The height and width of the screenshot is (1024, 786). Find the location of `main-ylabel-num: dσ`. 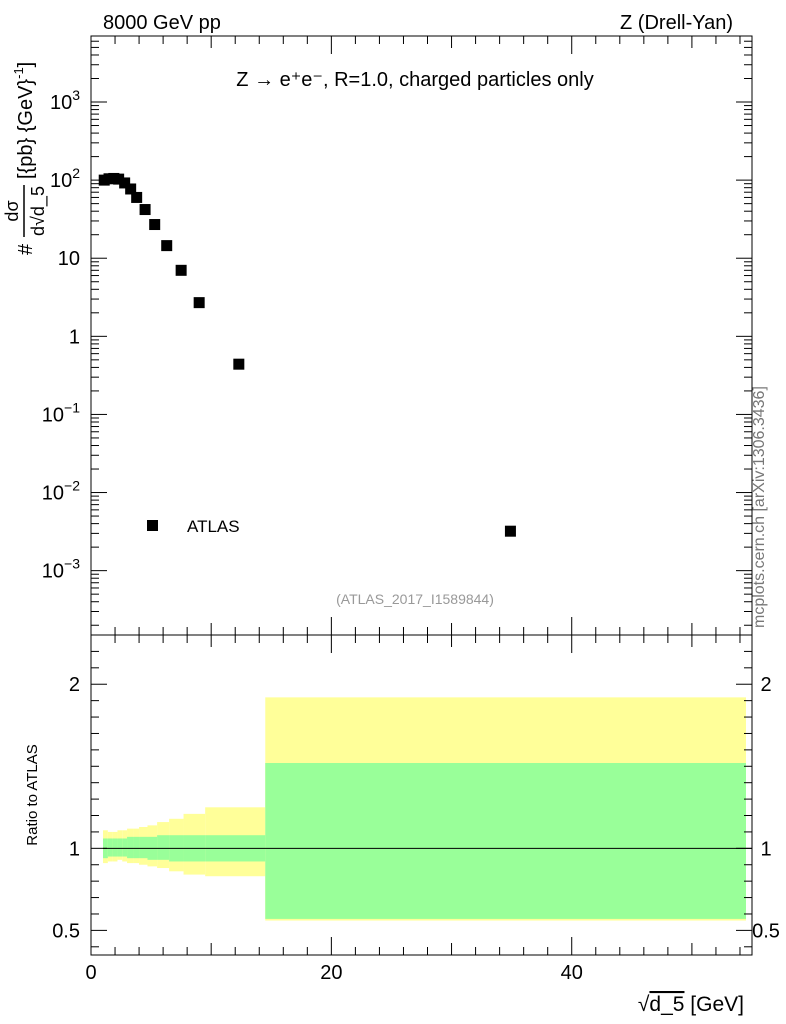

main-ylabel-num: dσ is located at coordinates (12, 210).